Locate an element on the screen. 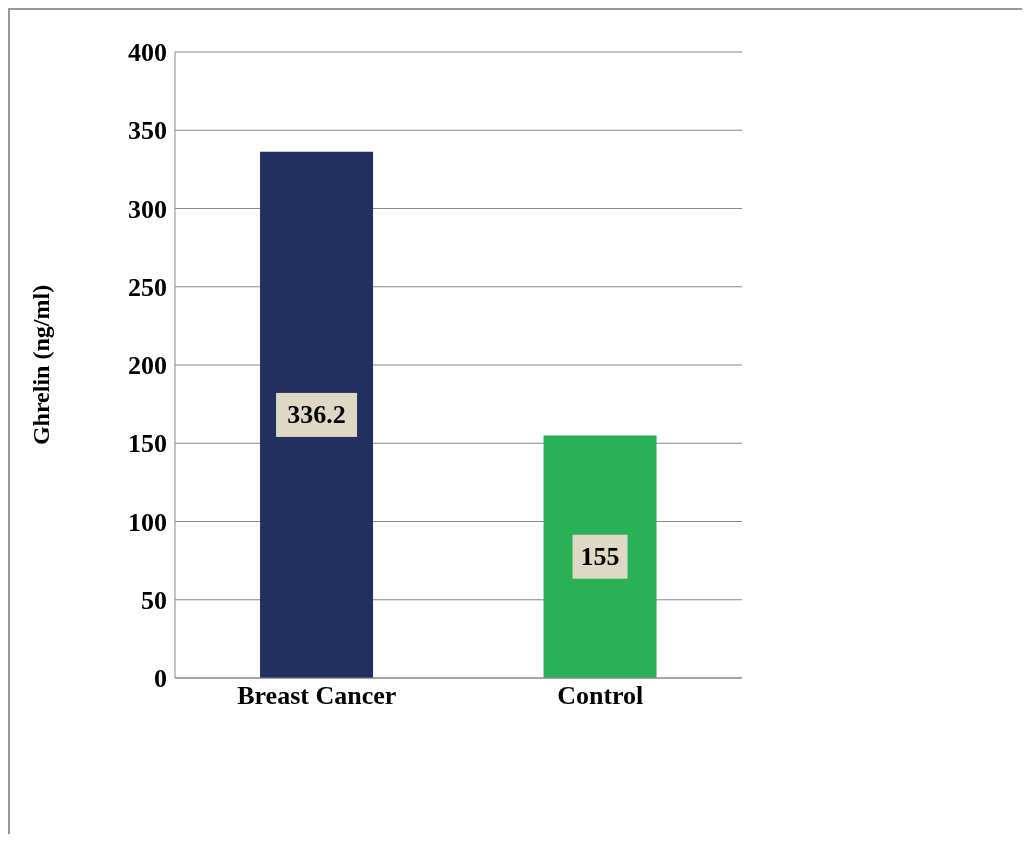  y-tick-label: 400 is located at coordinates (147, 53).